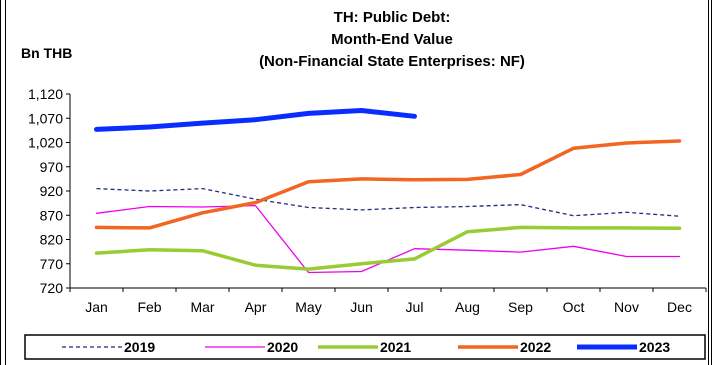  What do you see at coordinates (467, 307) in the screenshot?
I see `x-tick-label: Aug` at bounding box center [467, 307].